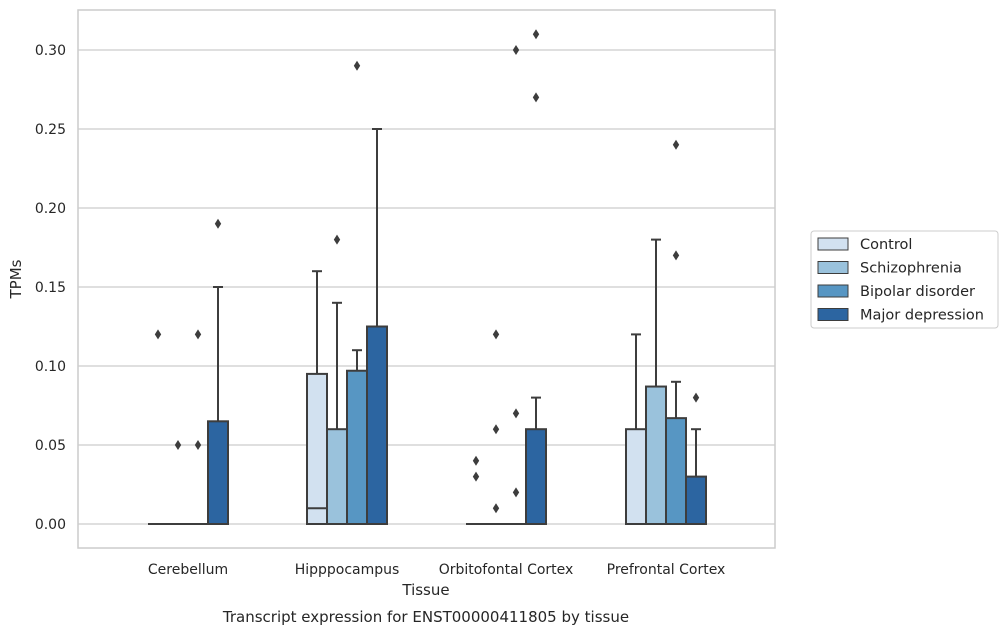 The image size is (1007, 634). Describe the element at coordinates (347, 570) in the screenshot. I see `x-tick-label: Hipppocampus` at that location.